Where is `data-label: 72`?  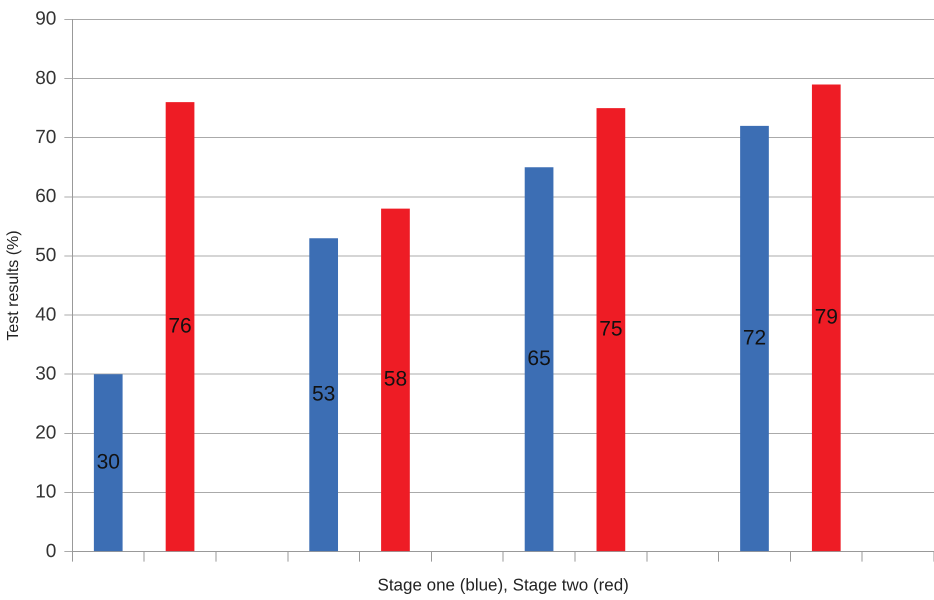 data-label: 72 is located at coordinates (754, 338).